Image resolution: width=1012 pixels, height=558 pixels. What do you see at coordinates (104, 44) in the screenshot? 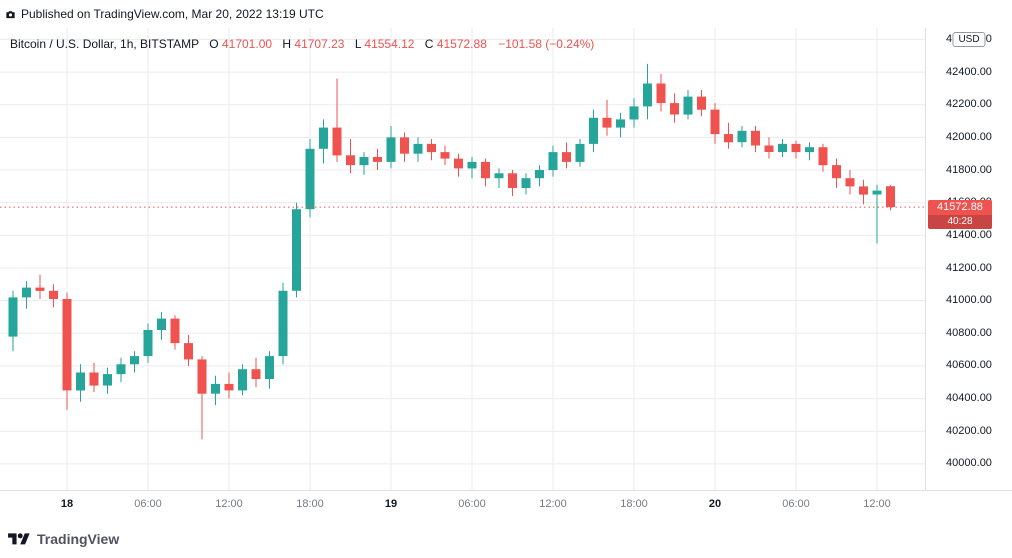
I see `symbol-title: Bitcoin / U.S. Dollar, 1h, BITSTAMP` at bounding box center [104, 44].